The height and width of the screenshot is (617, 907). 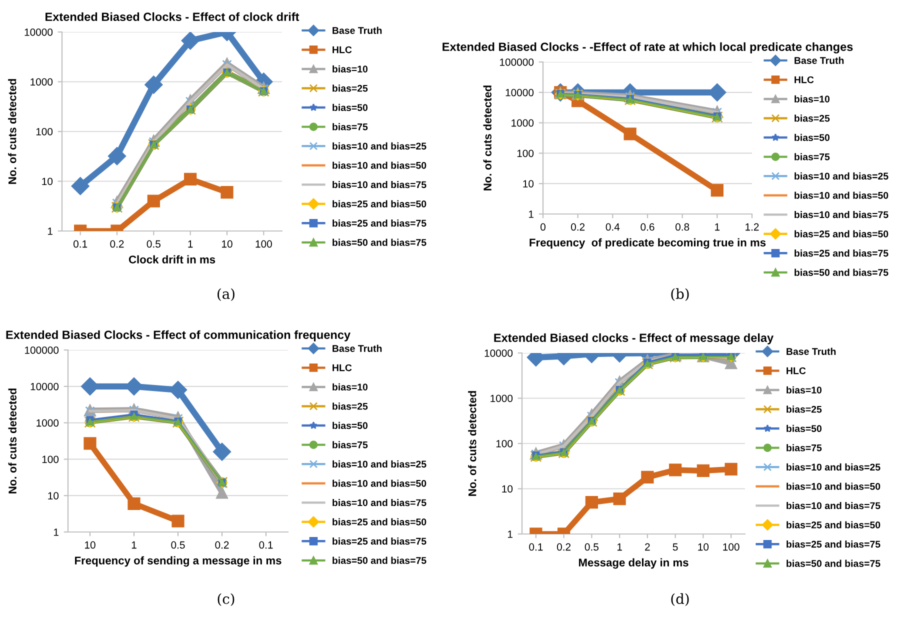 What do you see at coordinates (634, 338) in the screenshot?
I see `chart-title: Extended Biased clocks - Effect of message delay` at bounding box center [634, 338].